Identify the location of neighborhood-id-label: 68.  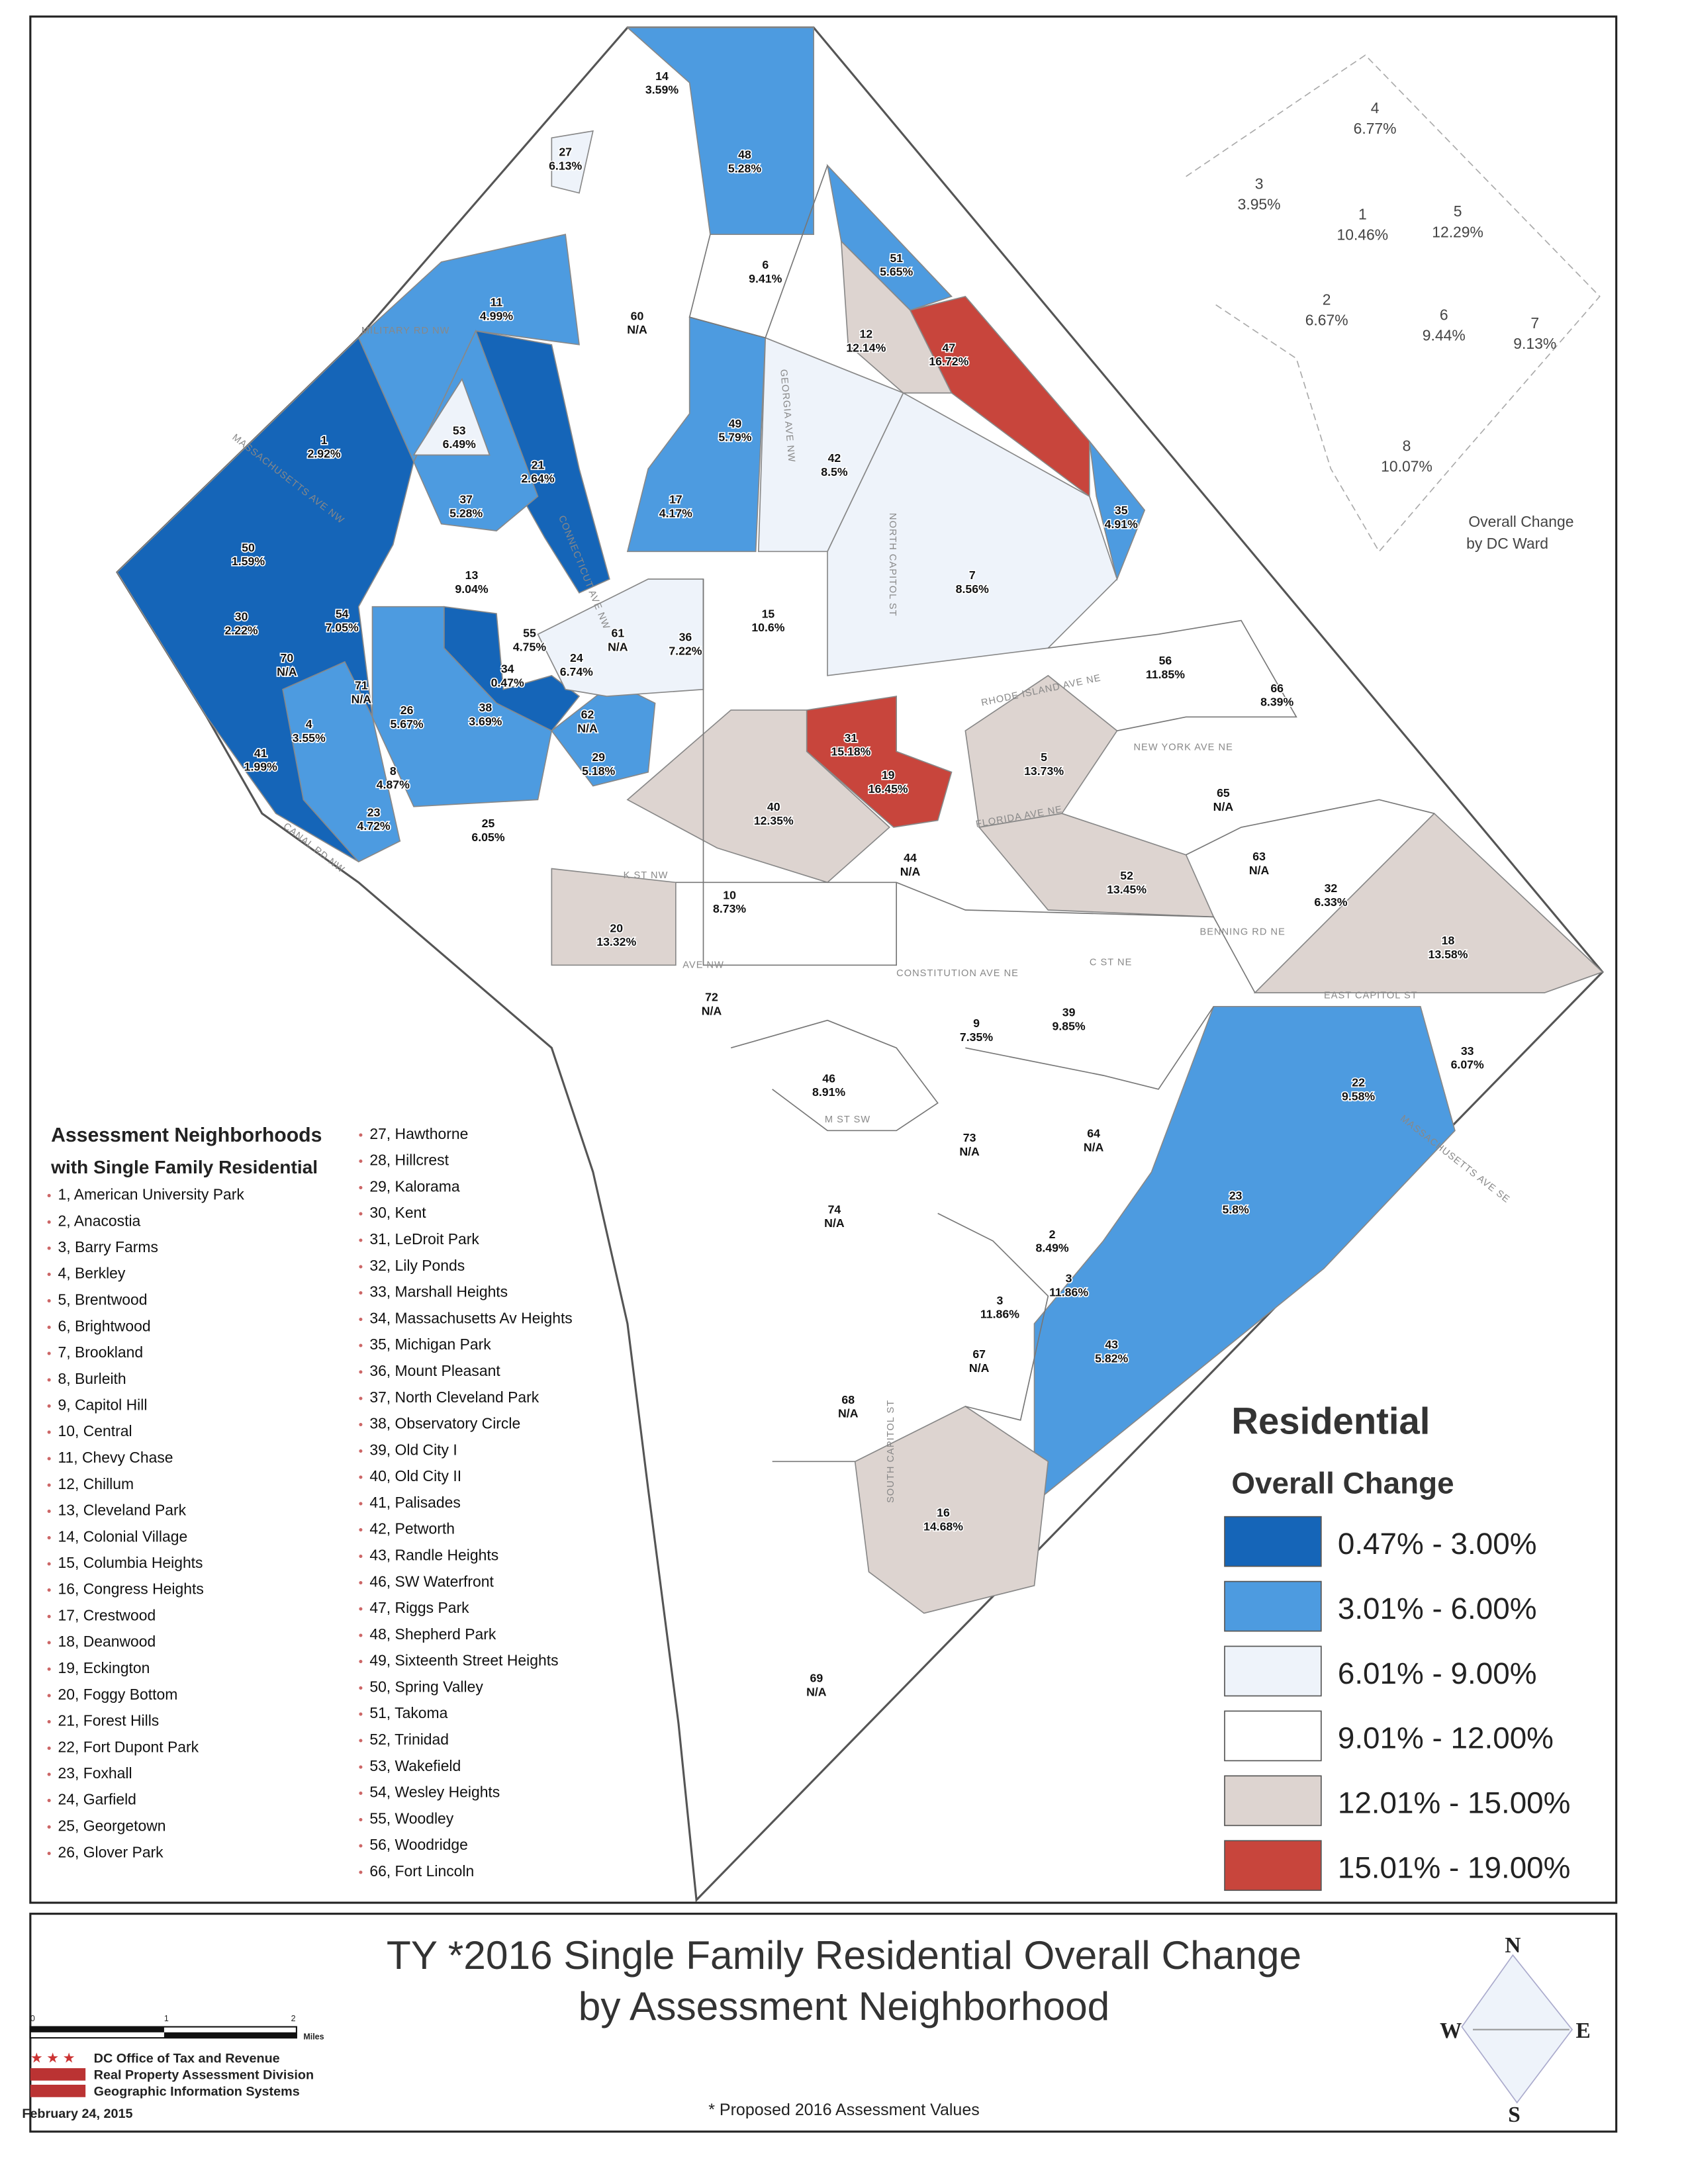
(848, 1399).